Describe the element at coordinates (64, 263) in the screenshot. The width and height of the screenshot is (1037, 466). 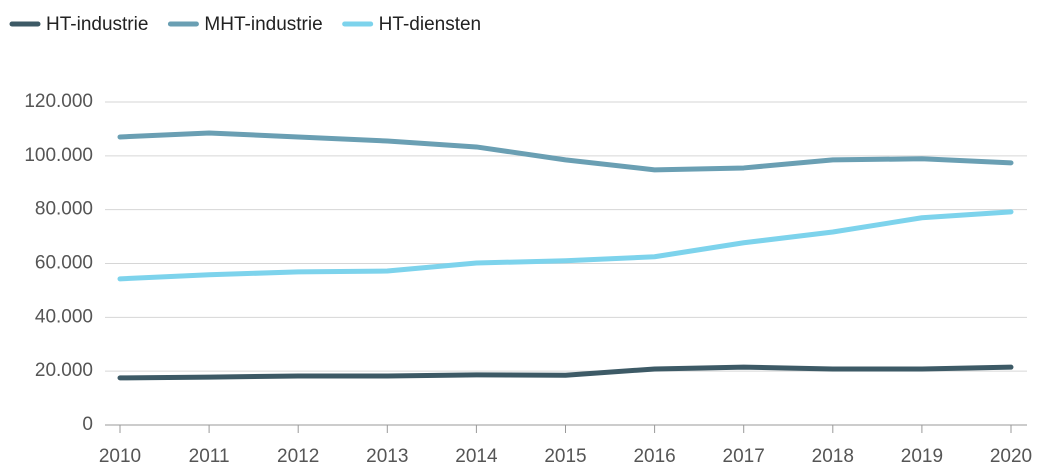
I see `y-tick-label: 60.000` at that location.